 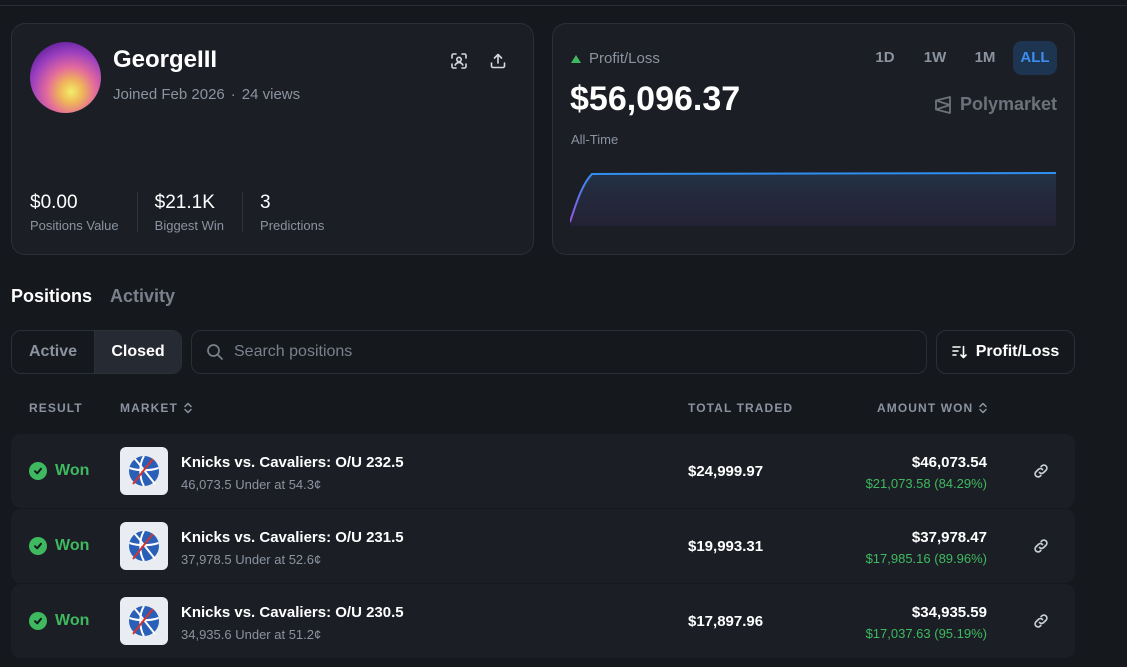 What do you see at coordinates (54, 202) in the screenshot?
I see `stat-value: $0.00` at bounding box center [54, 202].